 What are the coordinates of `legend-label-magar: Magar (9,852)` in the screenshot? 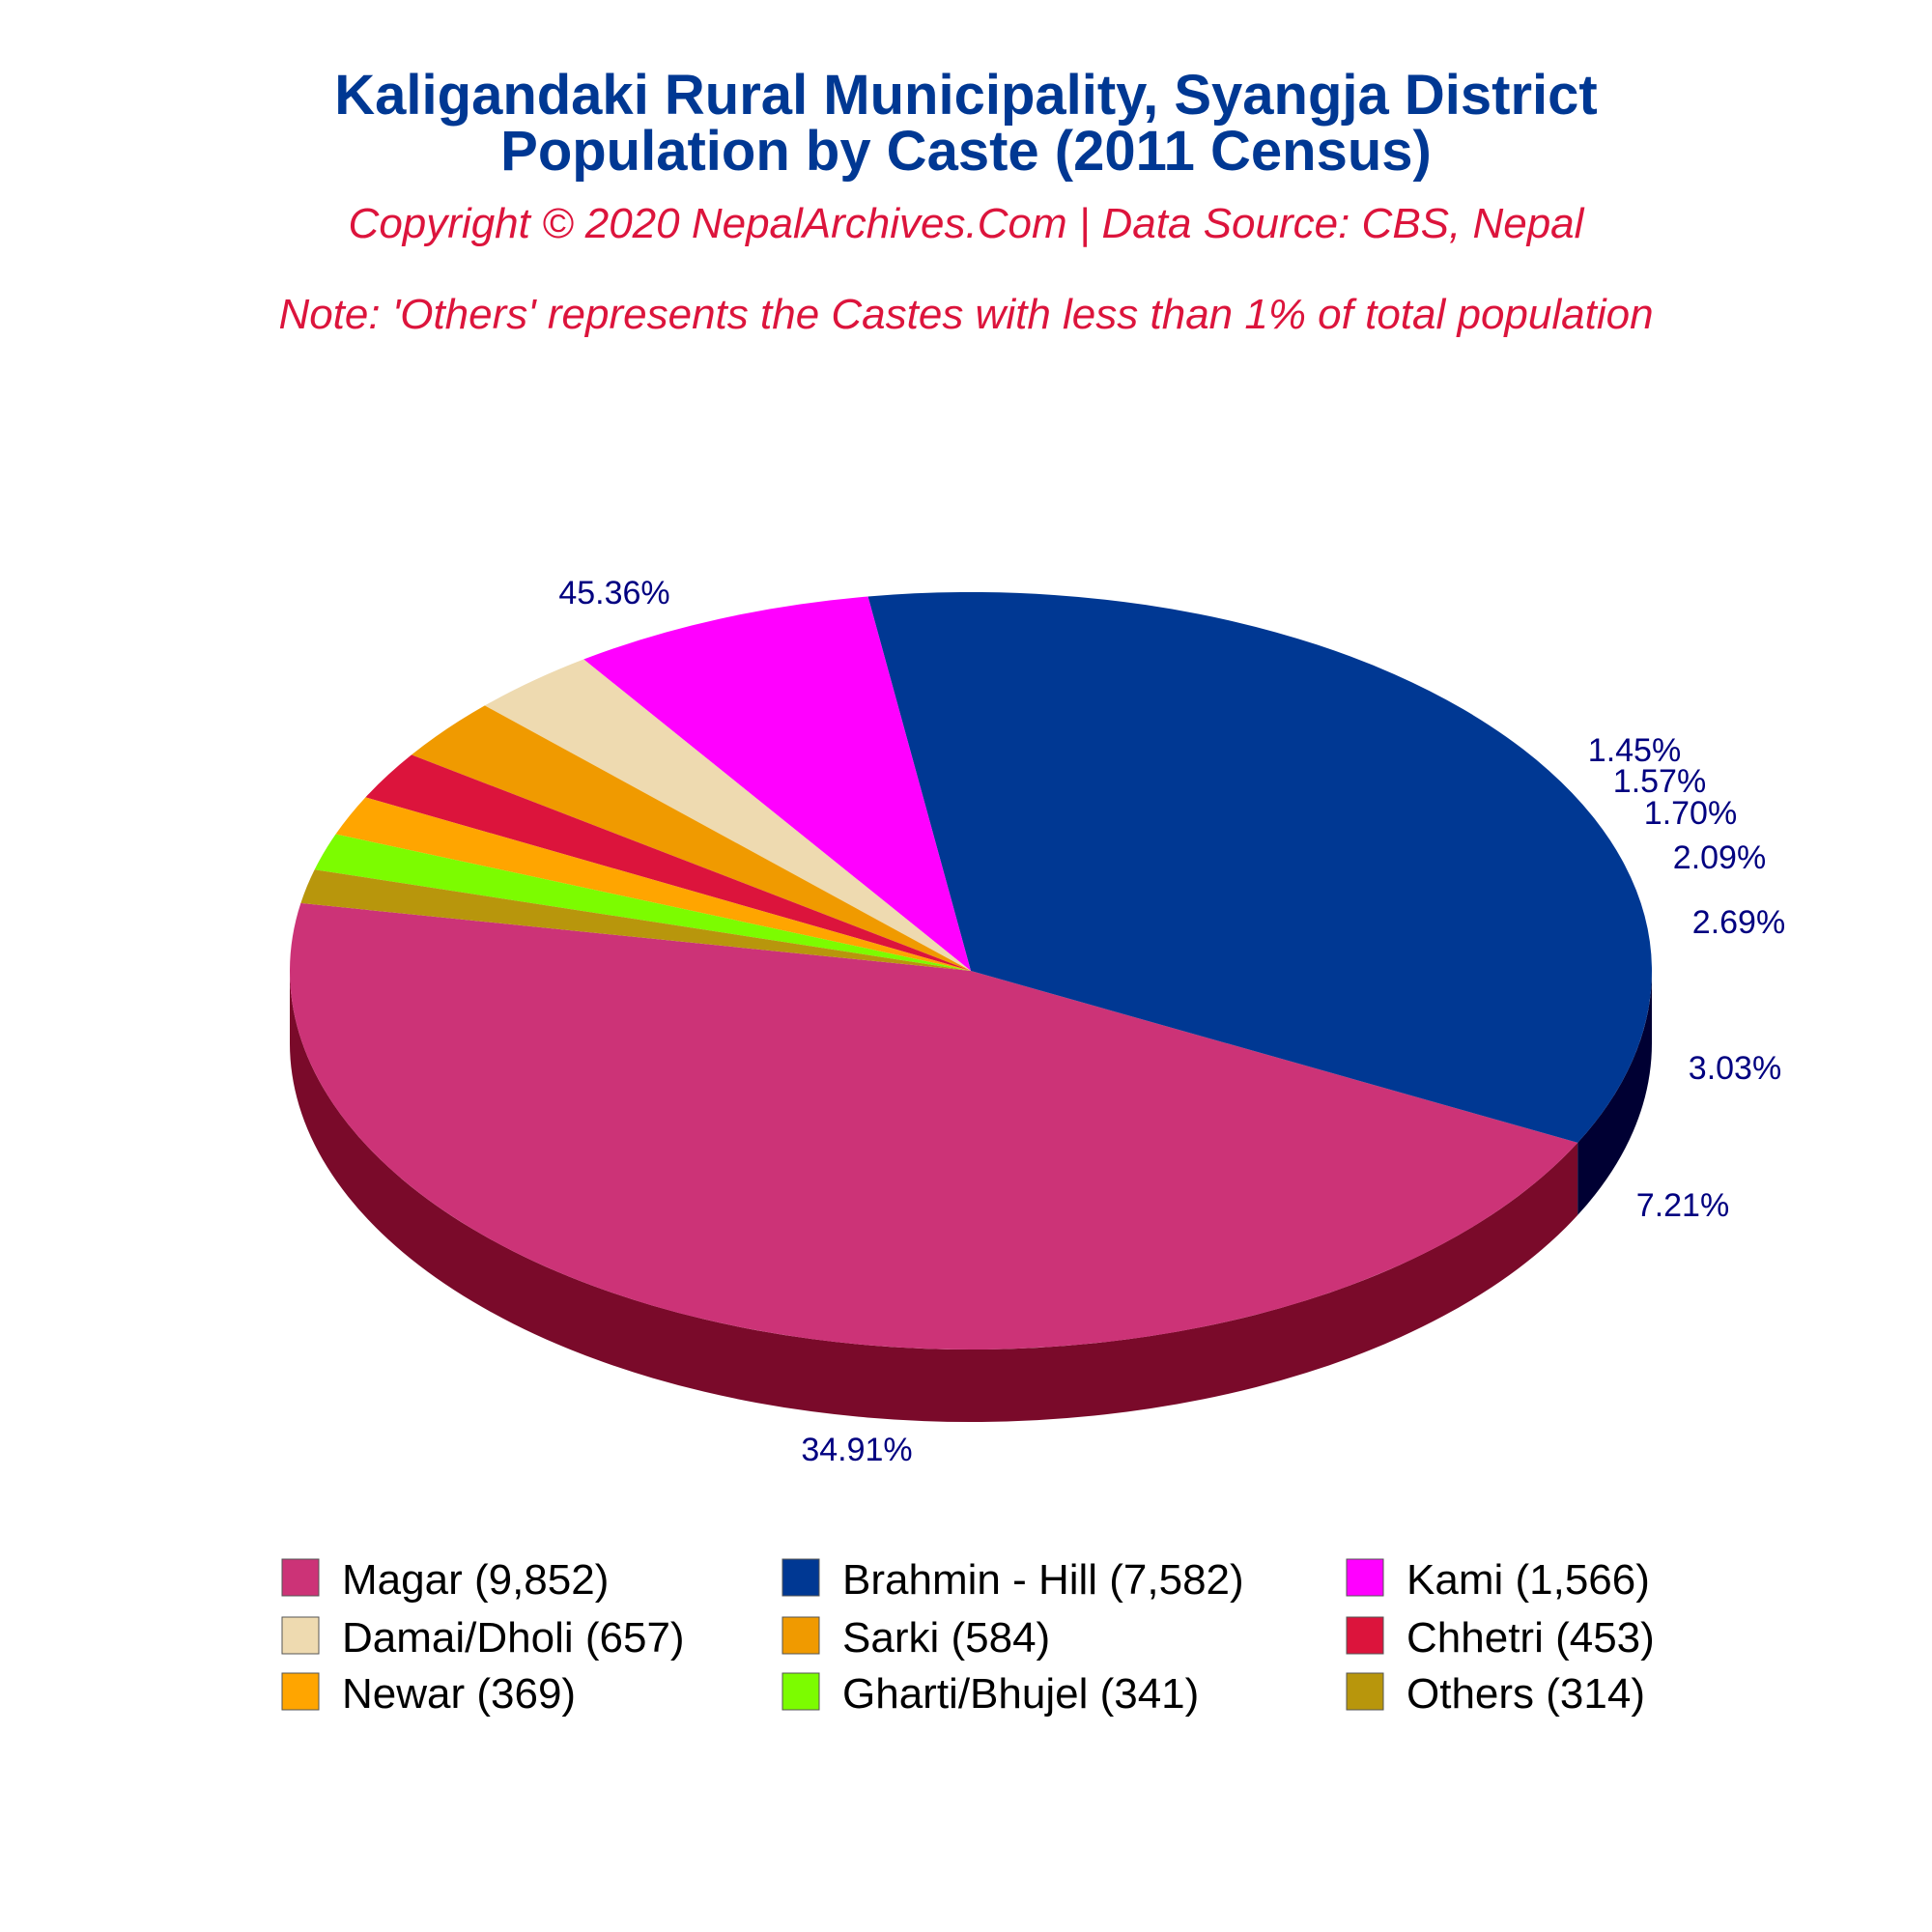 It's located at (475, 1580).